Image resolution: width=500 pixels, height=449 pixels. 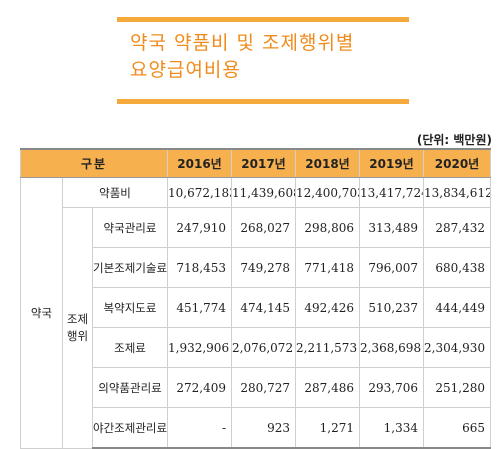 I want to click on table-cell: 796,007, so click(x=392, y=268).